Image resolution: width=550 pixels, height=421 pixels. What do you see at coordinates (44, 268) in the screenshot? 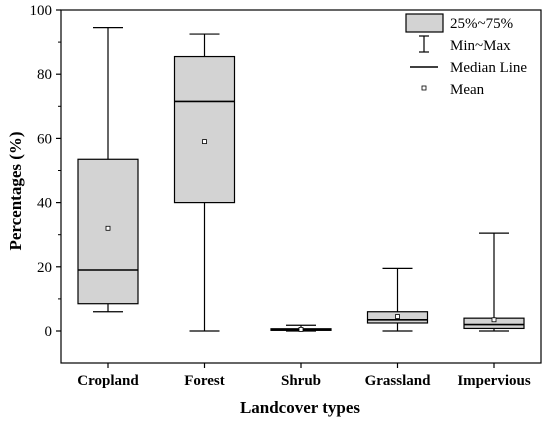
I see `y-tick-label: 20` at bounding box center [44, 268].